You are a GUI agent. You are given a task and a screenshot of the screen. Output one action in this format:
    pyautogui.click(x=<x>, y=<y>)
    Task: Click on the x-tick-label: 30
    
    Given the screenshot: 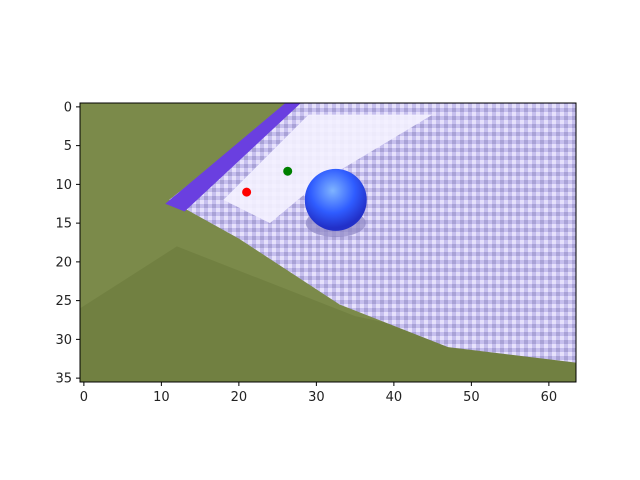 What is the action you would take?
    pyautogui.click(x=316, y=397)
    